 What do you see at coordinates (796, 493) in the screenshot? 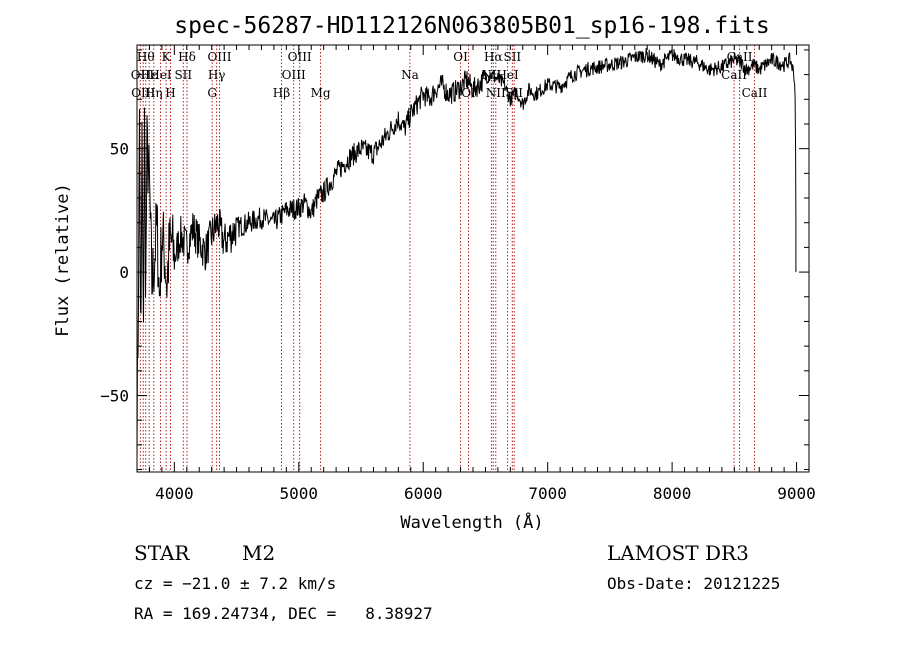
I see `x-tick-label: 9000` at bounding box center [796, 493].